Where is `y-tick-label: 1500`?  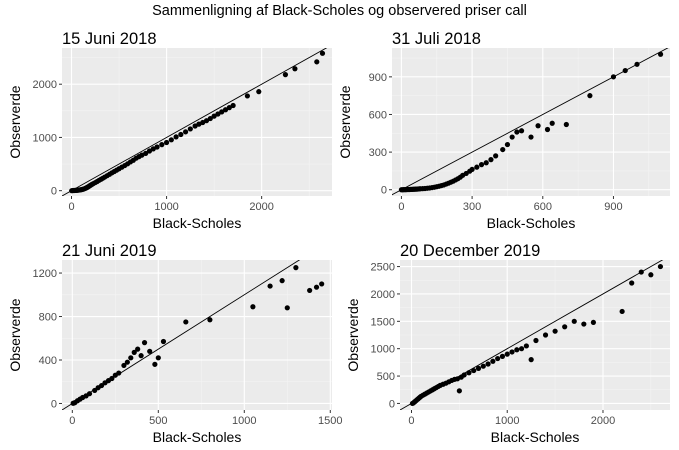 y-tick-label: 1500 is located at coordinates (383, 322).